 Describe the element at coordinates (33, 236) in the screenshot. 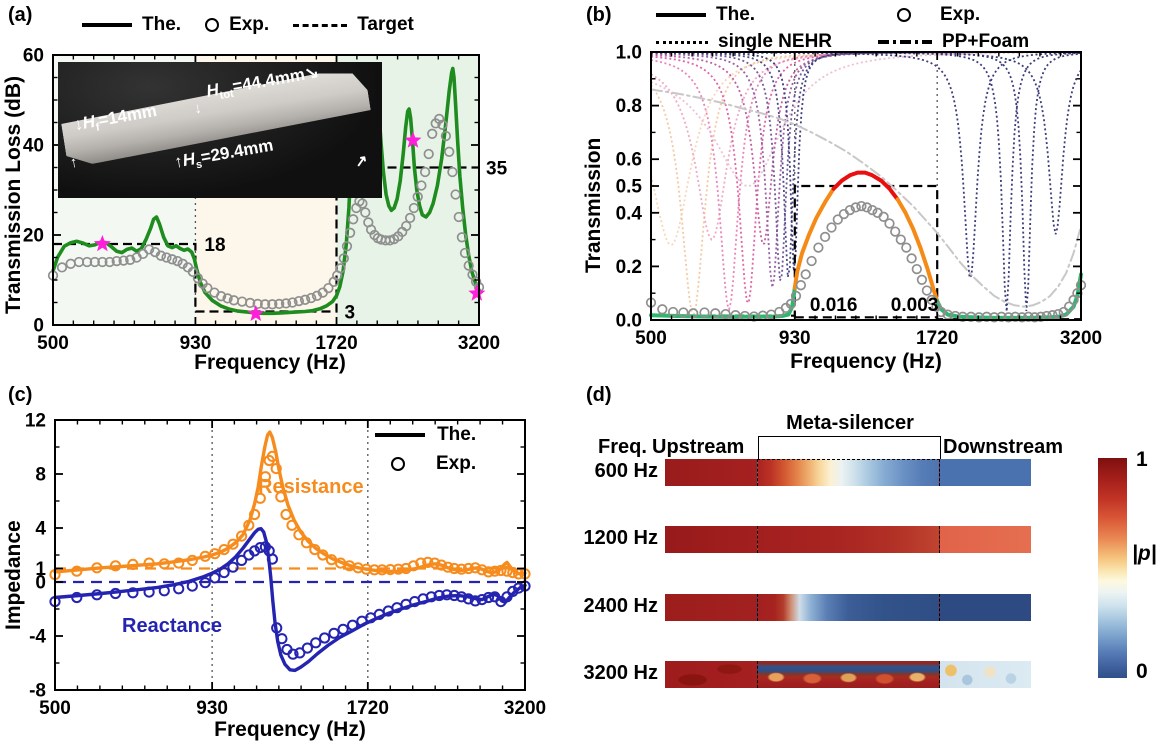

I see `svg-text: 20` at that location.